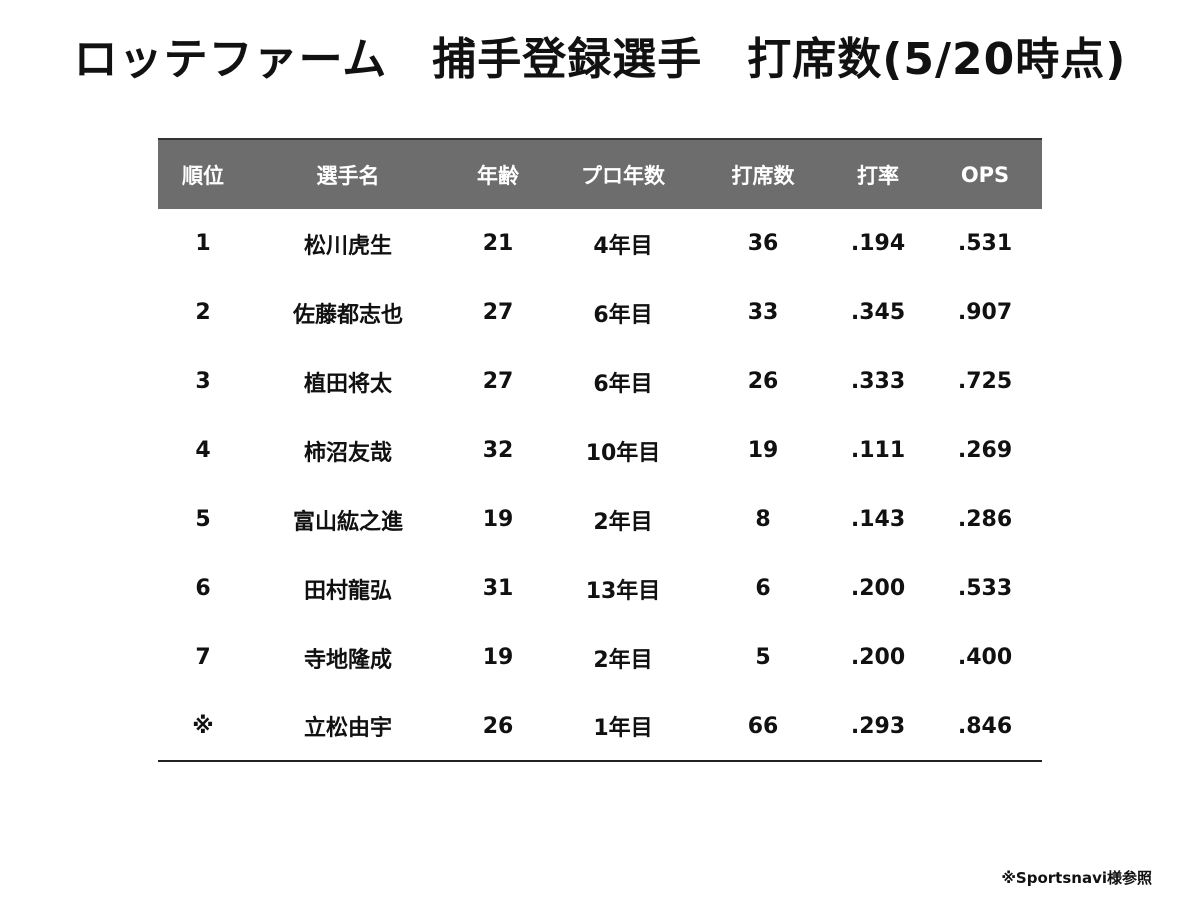 The width and height of the screenshot is (1200, 900). What do you see at coordinates (498, 450) in the screenshot?
I see `age-cell: 32` at bounding box center [498, 450].